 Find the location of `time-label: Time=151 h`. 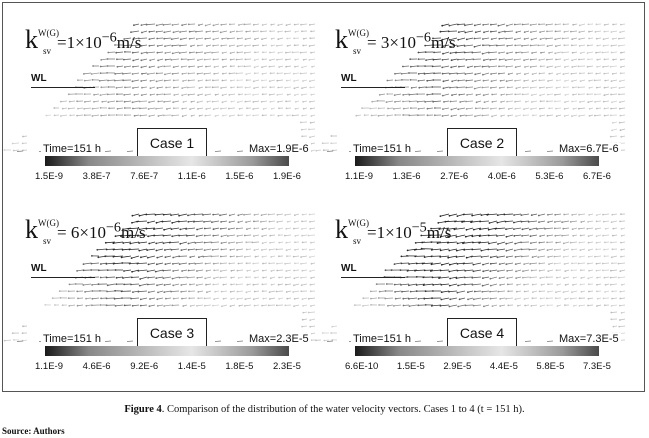

time-label: Time=151 h is located at coordinates (382, 339).